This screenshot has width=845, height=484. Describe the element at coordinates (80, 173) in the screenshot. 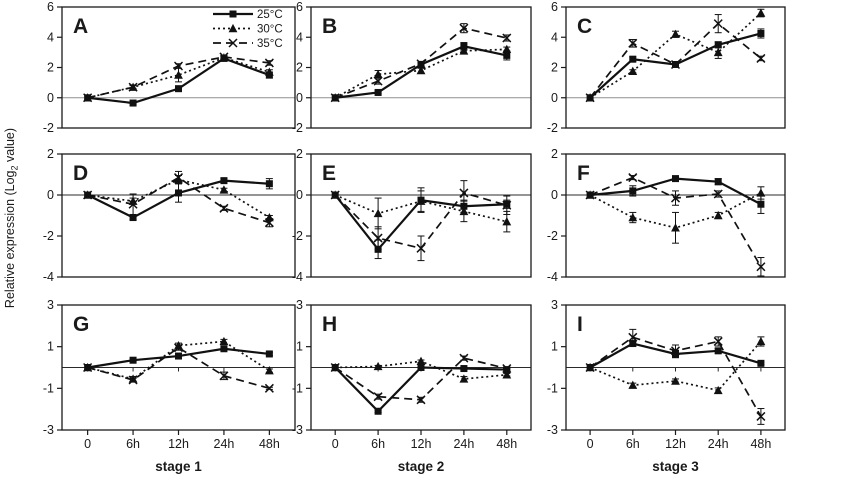

I see `panel-letter: D` at that location.